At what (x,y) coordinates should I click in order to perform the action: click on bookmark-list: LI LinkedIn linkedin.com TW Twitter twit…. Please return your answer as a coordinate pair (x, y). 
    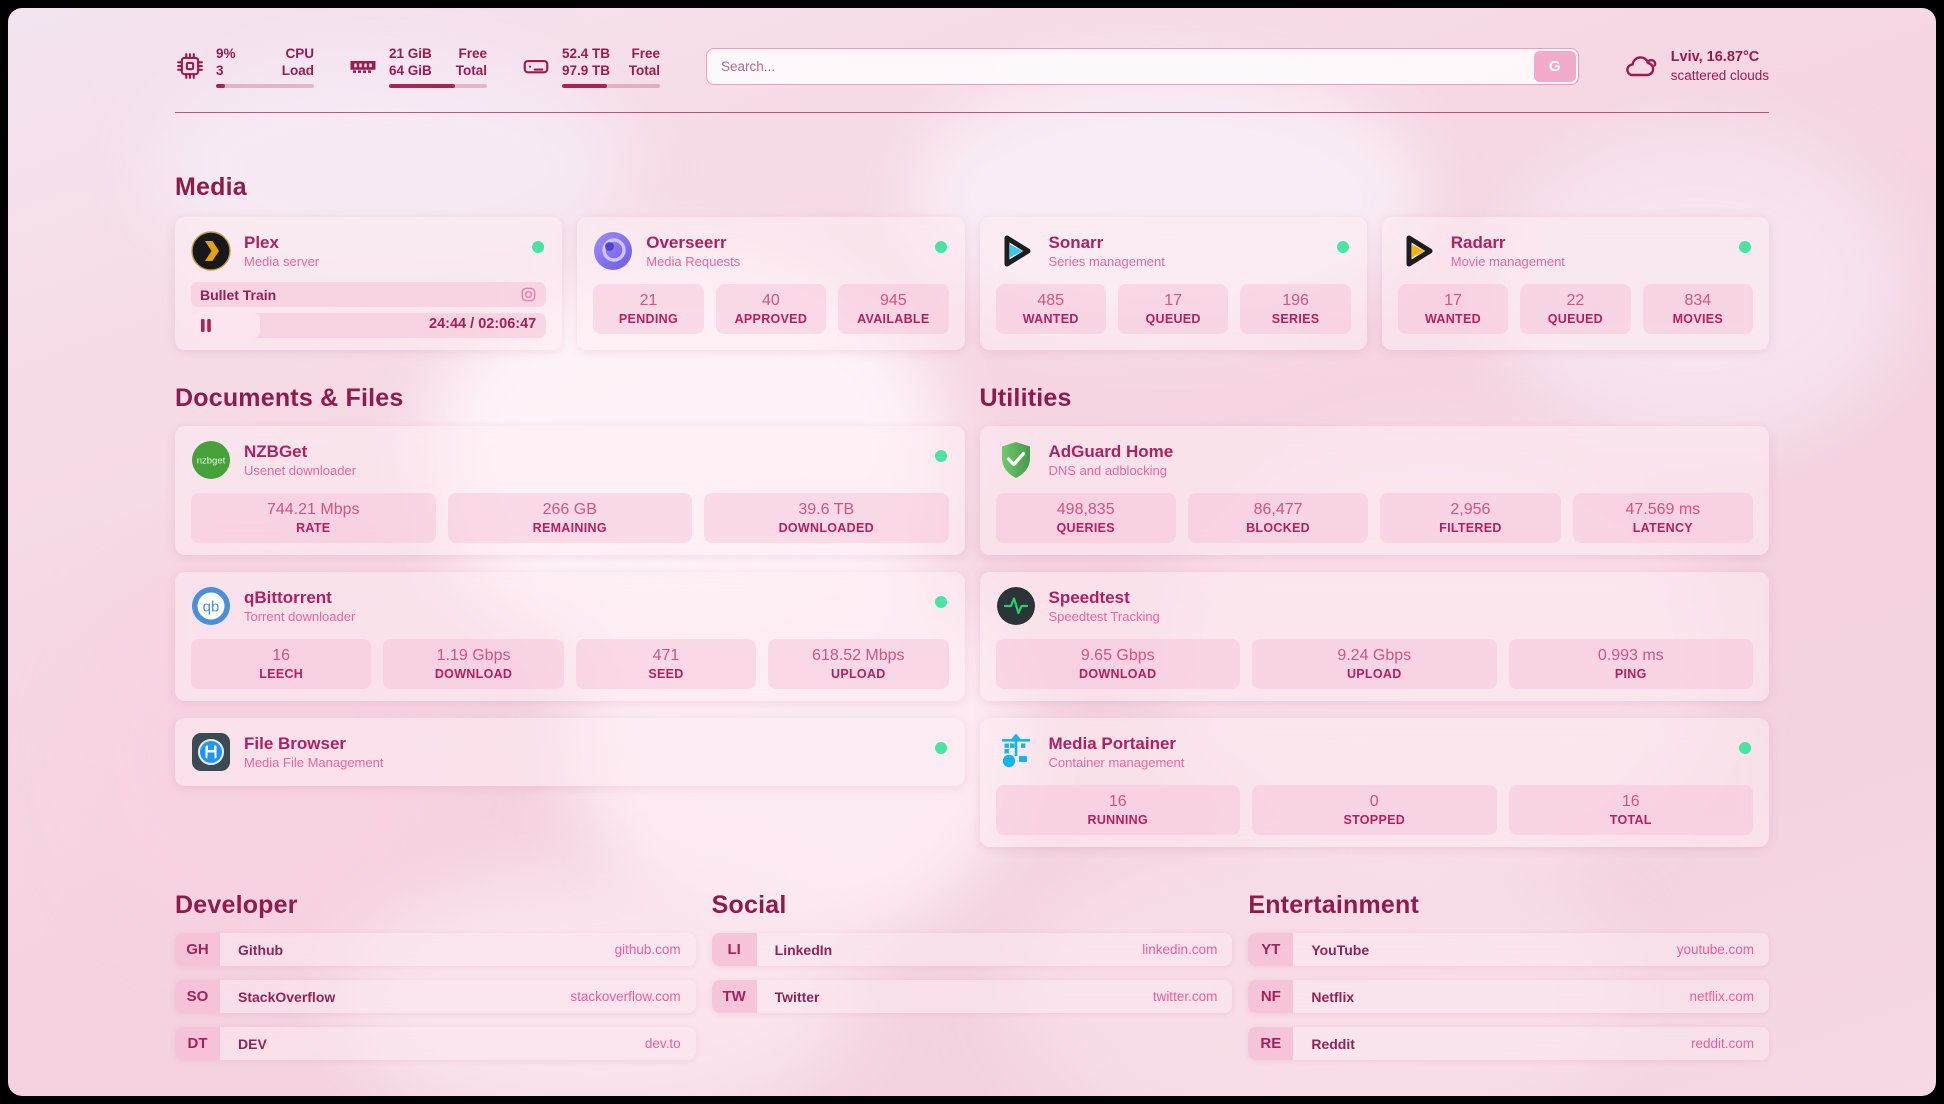
    Looking at the image, I should click on (972, 973).